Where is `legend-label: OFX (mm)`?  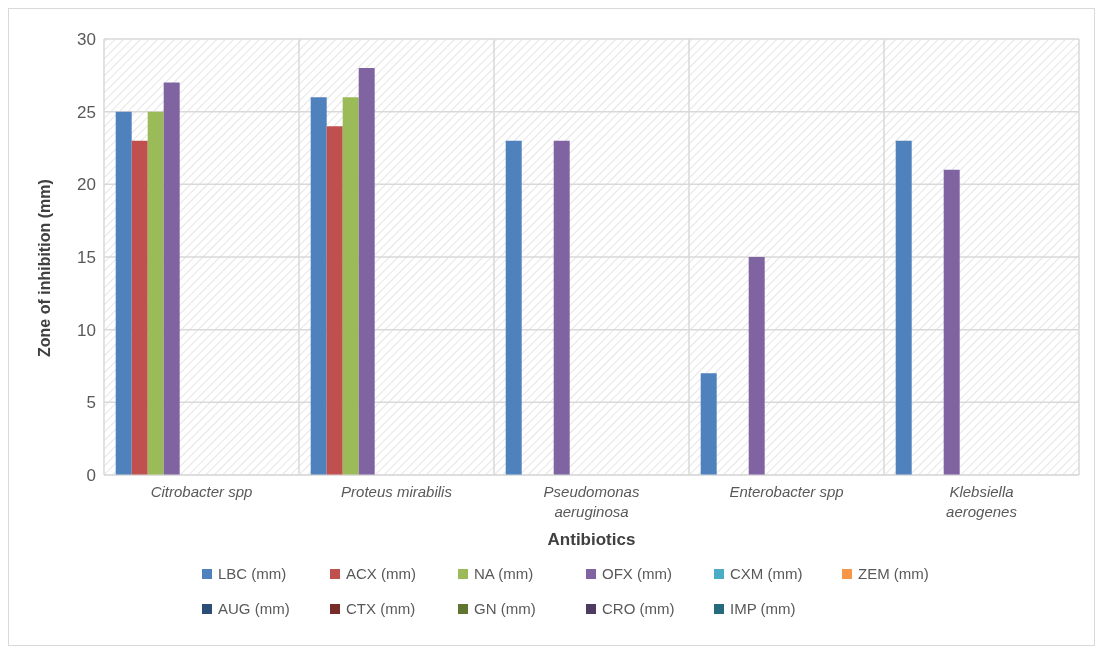 legend-label: OFX (mm) is located at coordinates (637, 573).